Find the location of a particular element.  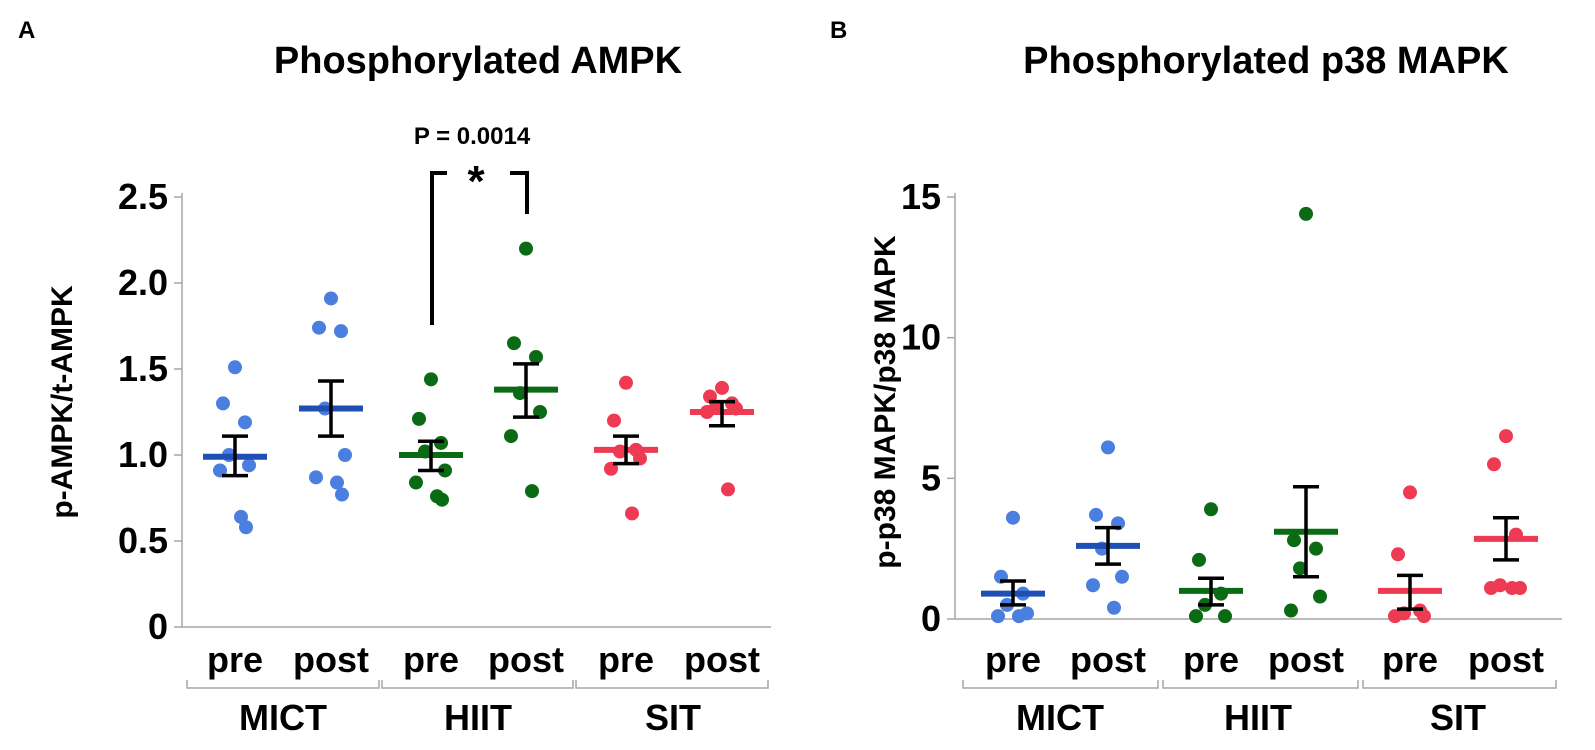

panel-a-x-tick-label-mict-post: post is located at coordinates (331, 659).